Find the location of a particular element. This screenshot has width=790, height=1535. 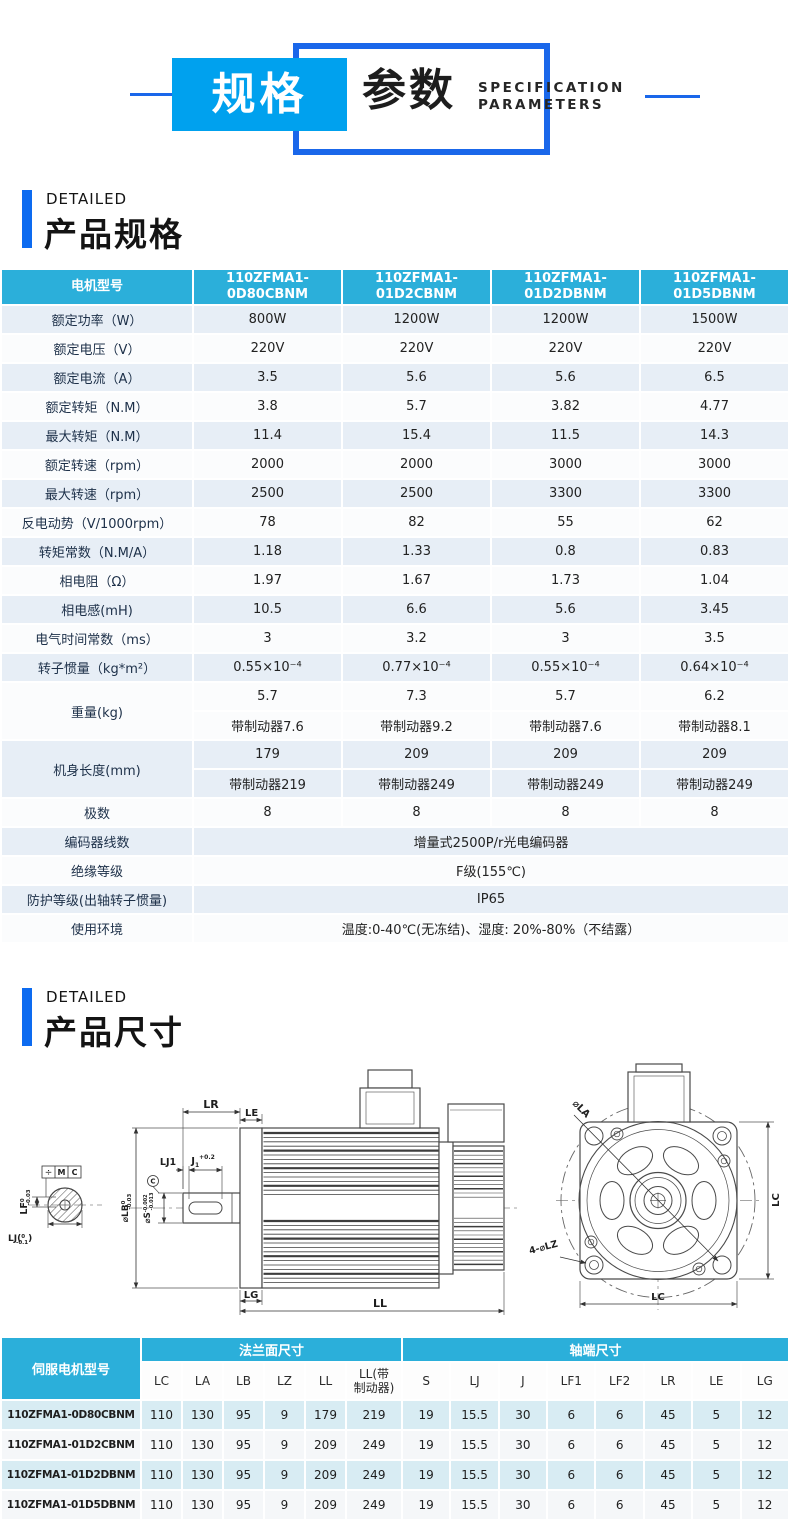

rear-fins is located at coordinates (478, 1208).